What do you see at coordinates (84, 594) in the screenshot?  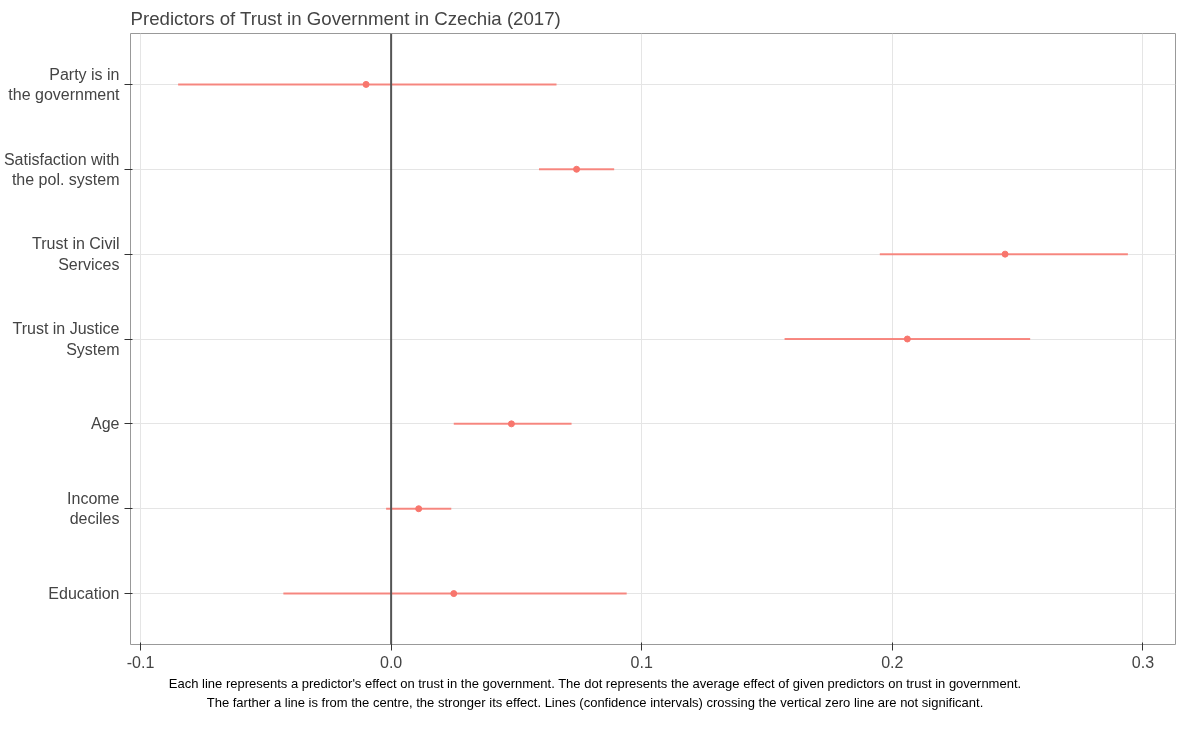 I see `y-tick-label: Education` at bounding box center [84, 594].